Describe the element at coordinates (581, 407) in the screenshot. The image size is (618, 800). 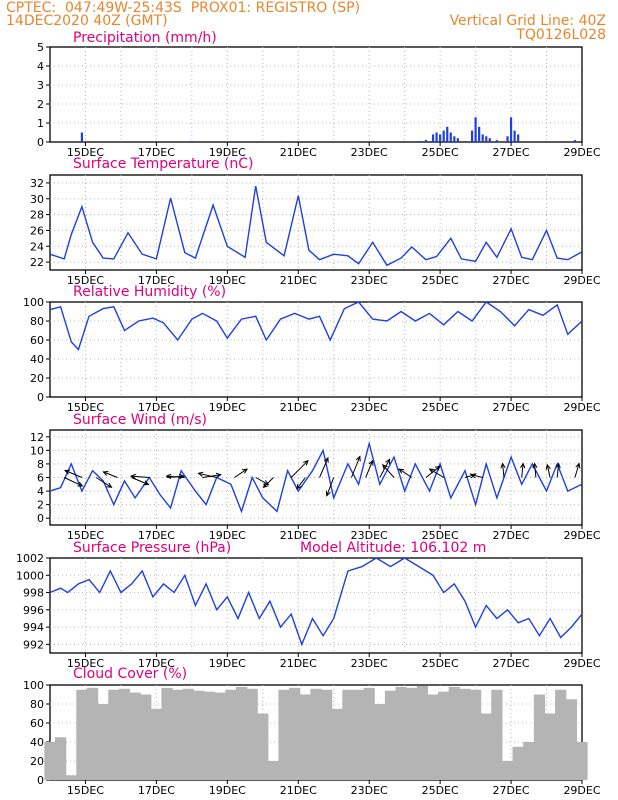
I see `rh-xtick-label: 29DEC` at that location.